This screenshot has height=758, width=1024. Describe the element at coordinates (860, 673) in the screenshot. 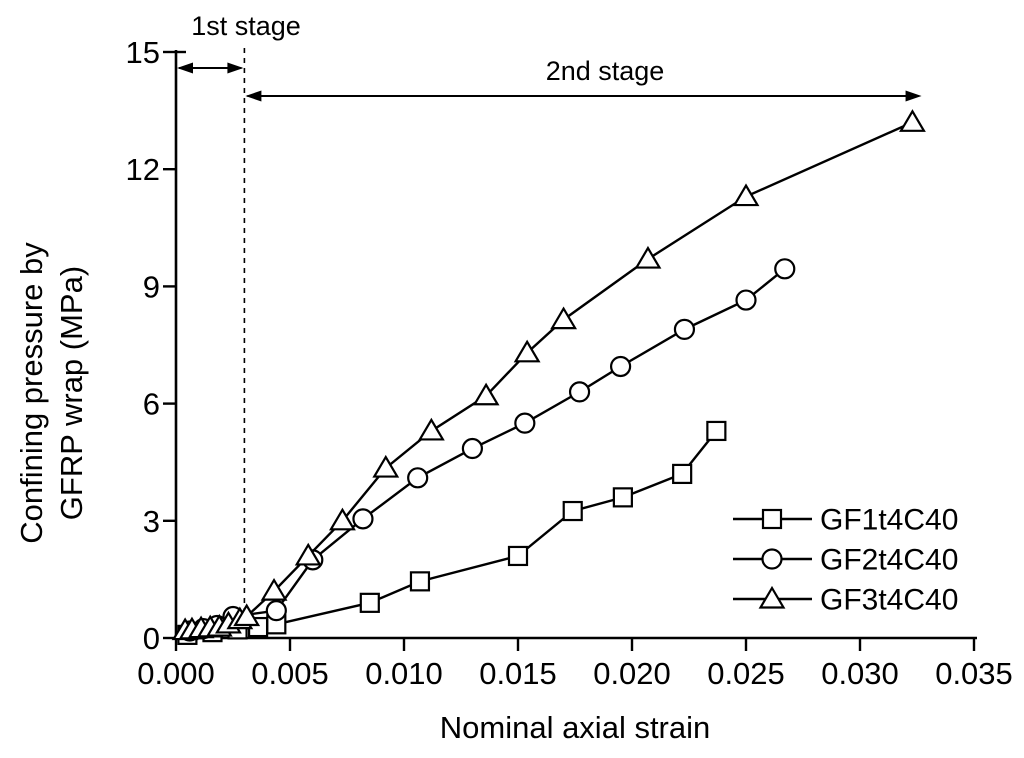

I see `x-tick-label: 0.030` at that location.